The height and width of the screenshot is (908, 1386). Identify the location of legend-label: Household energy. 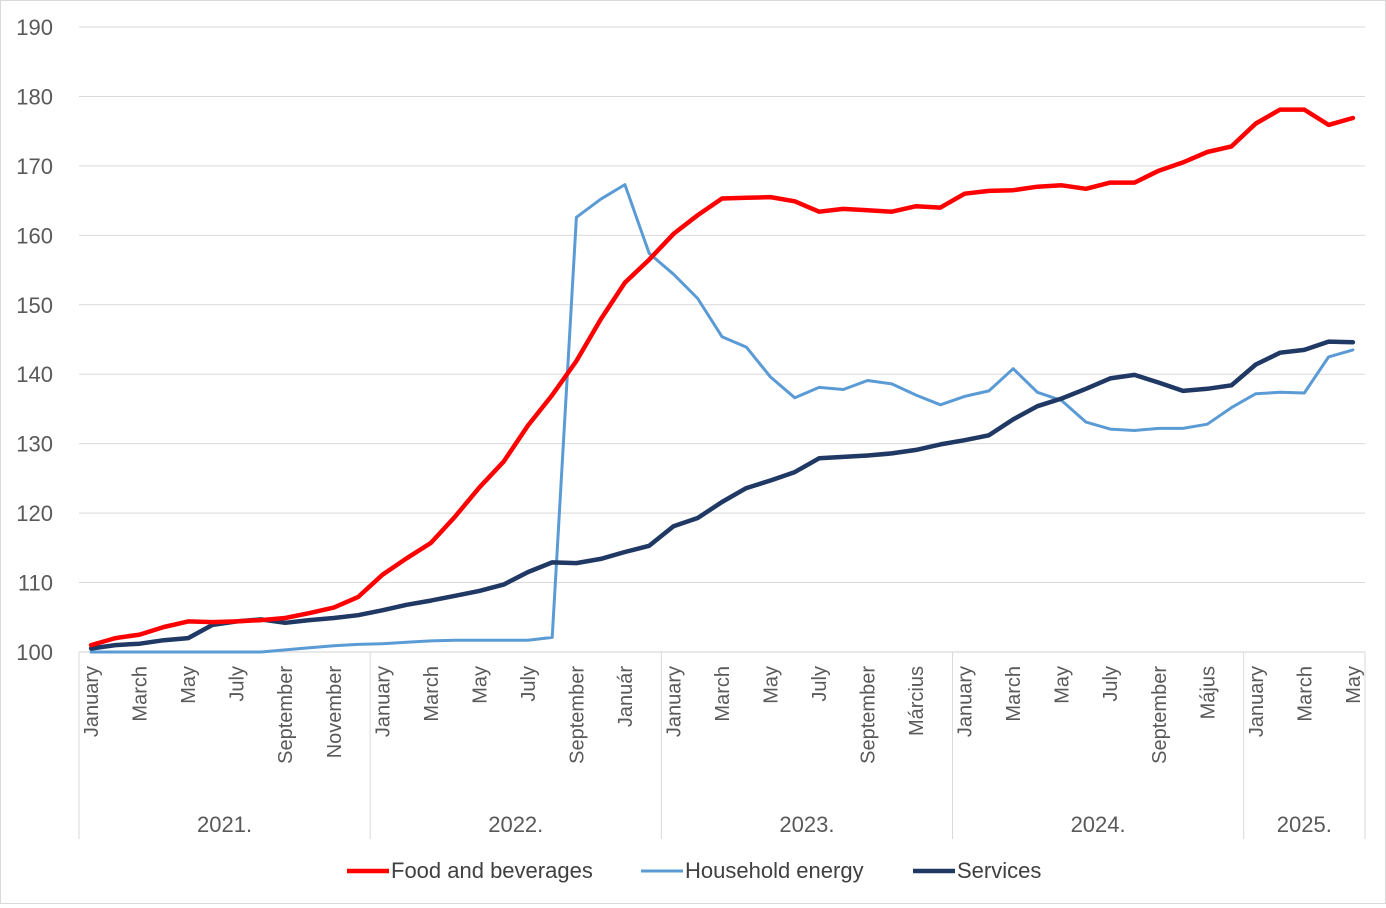
(774, 870).